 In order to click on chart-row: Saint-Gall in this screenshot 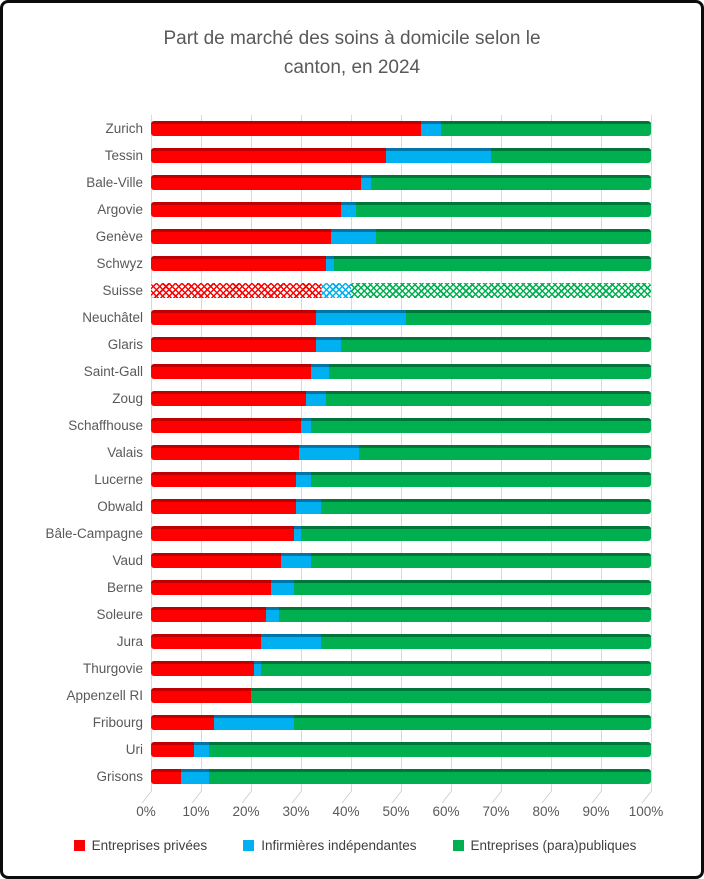, I will do `click(352, 371)`.